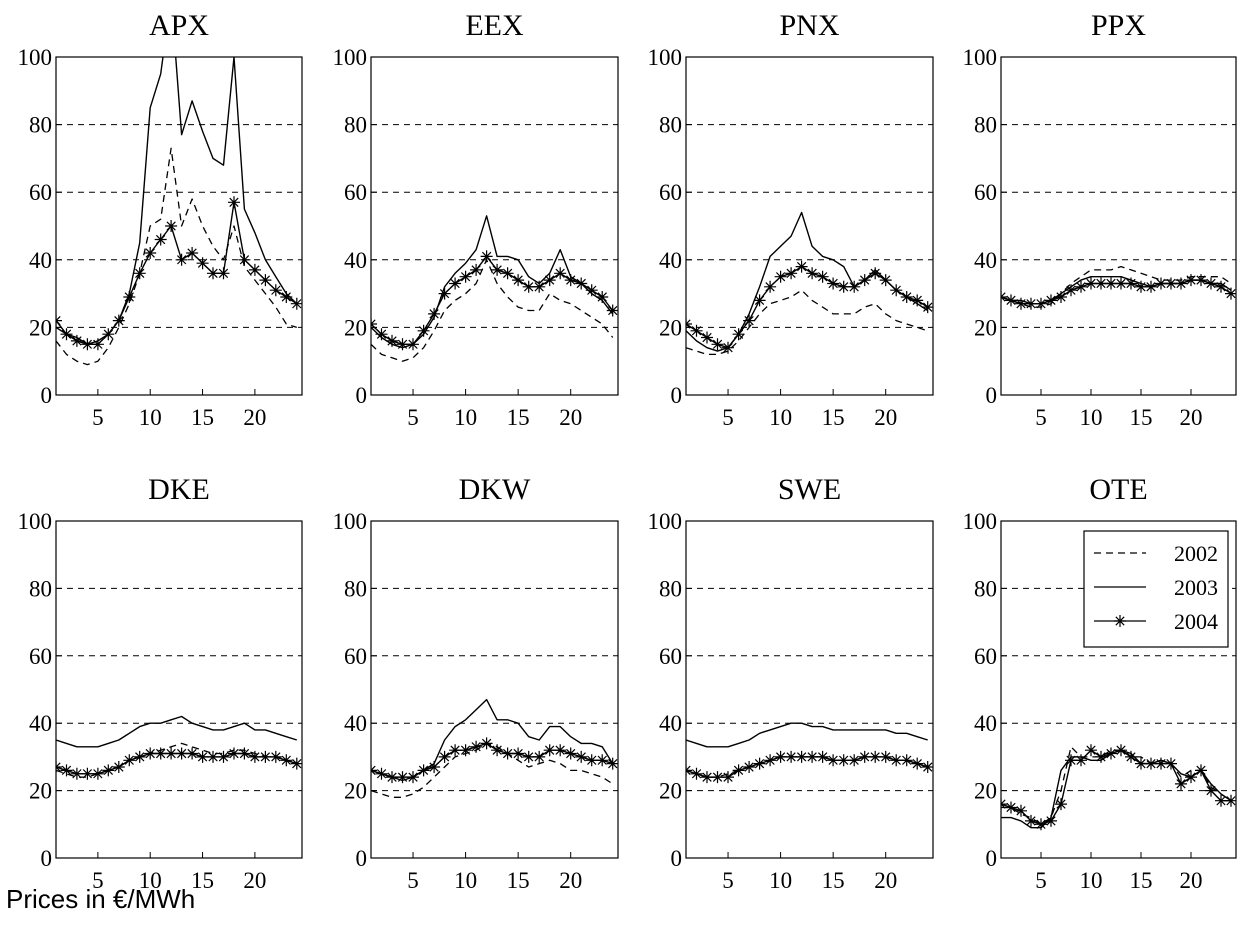 This screenshot has width=1241, height=938. Describe the element at coordinates (670, 327) in the screenshot. I see `y-tick-label: 20` at that location.